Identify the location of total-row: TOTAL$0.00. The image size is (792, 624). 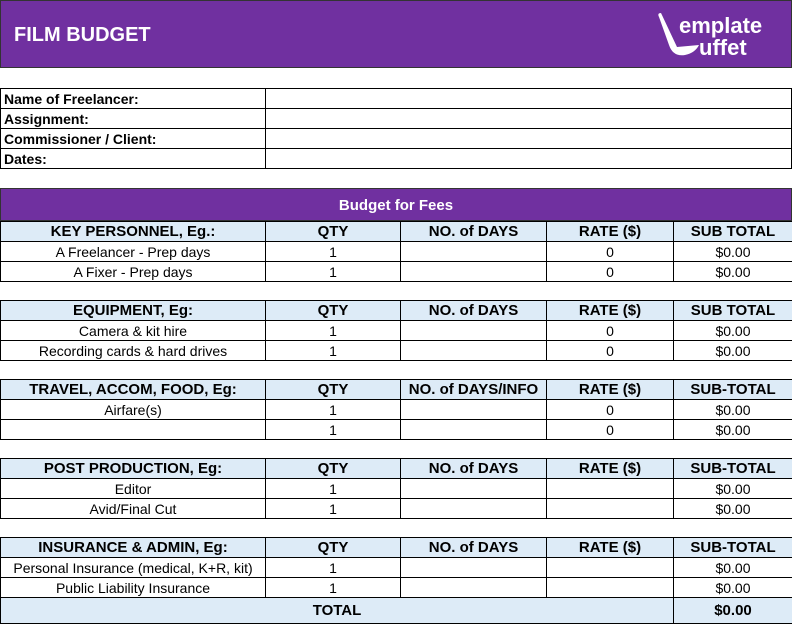
(396, 611).